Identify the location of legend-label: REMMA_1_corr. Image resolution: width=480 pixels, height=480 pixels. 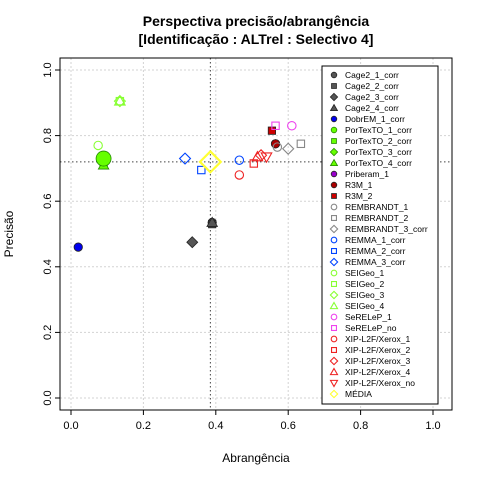
(375, 240).